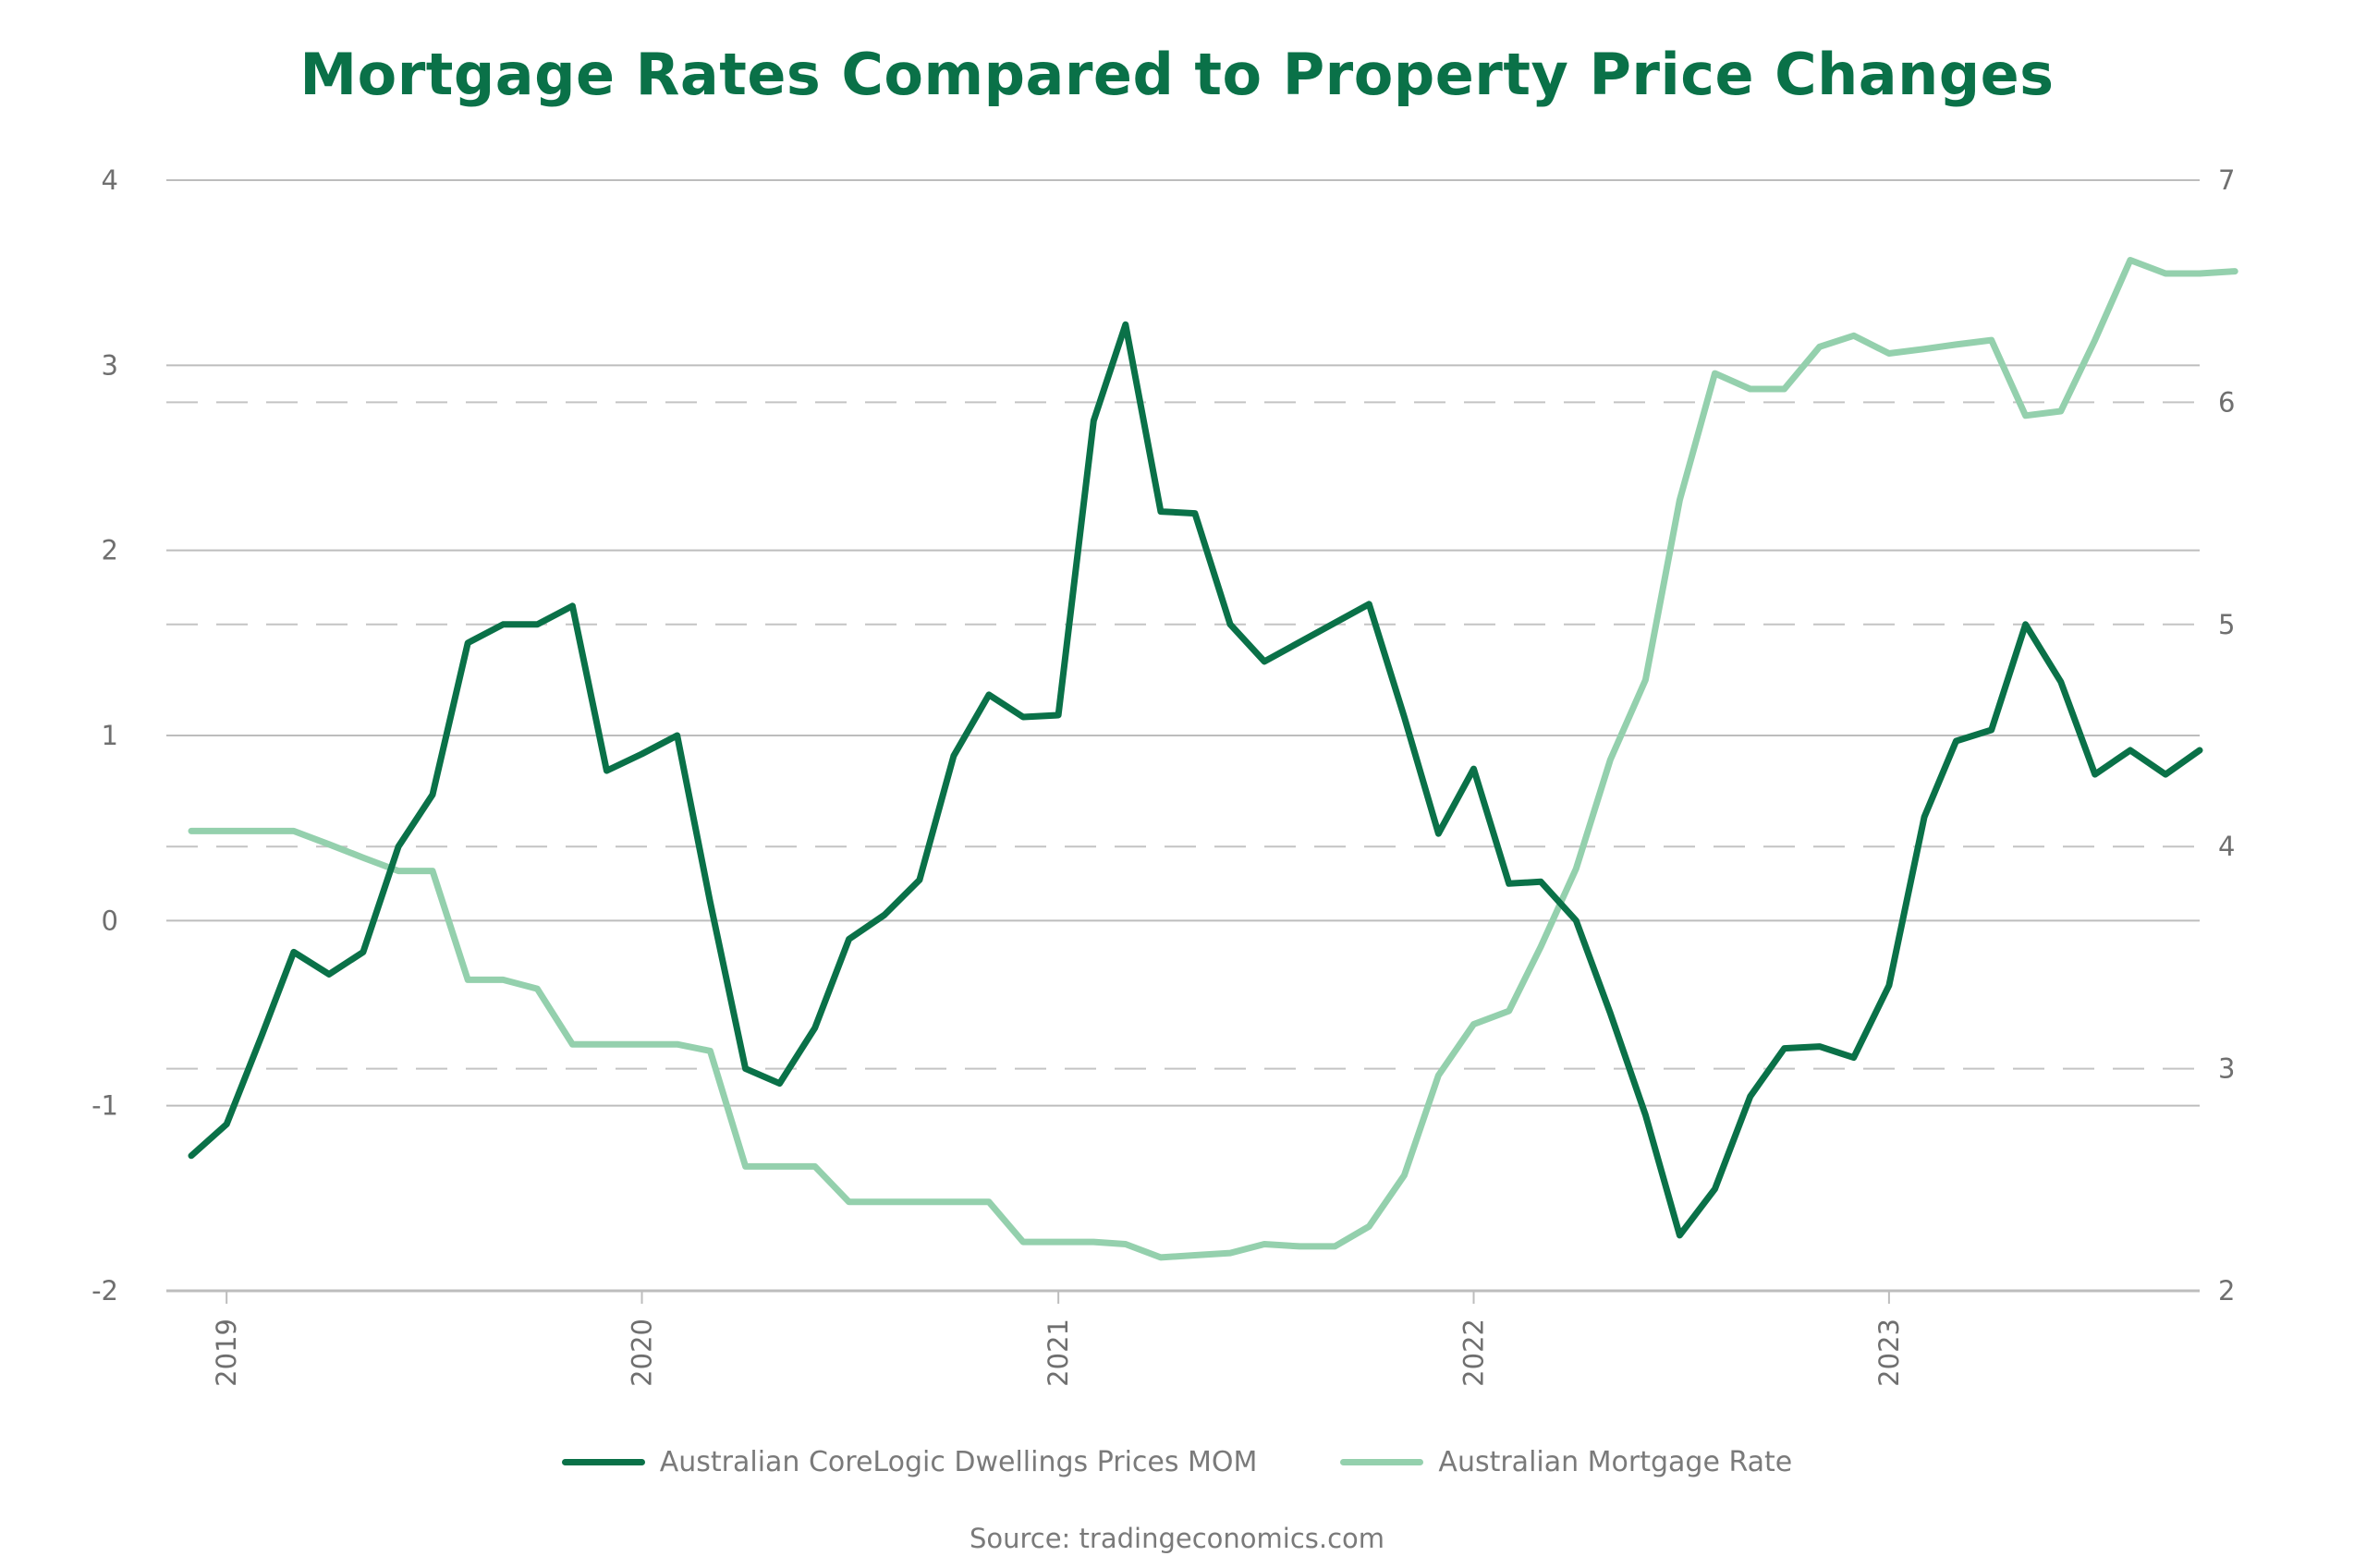 The width and height of the screenshot is (2354, 1568). Describe the element at coordinates (2226, 180) in the screenshot. I see `right-tick-label: 7` at that location.